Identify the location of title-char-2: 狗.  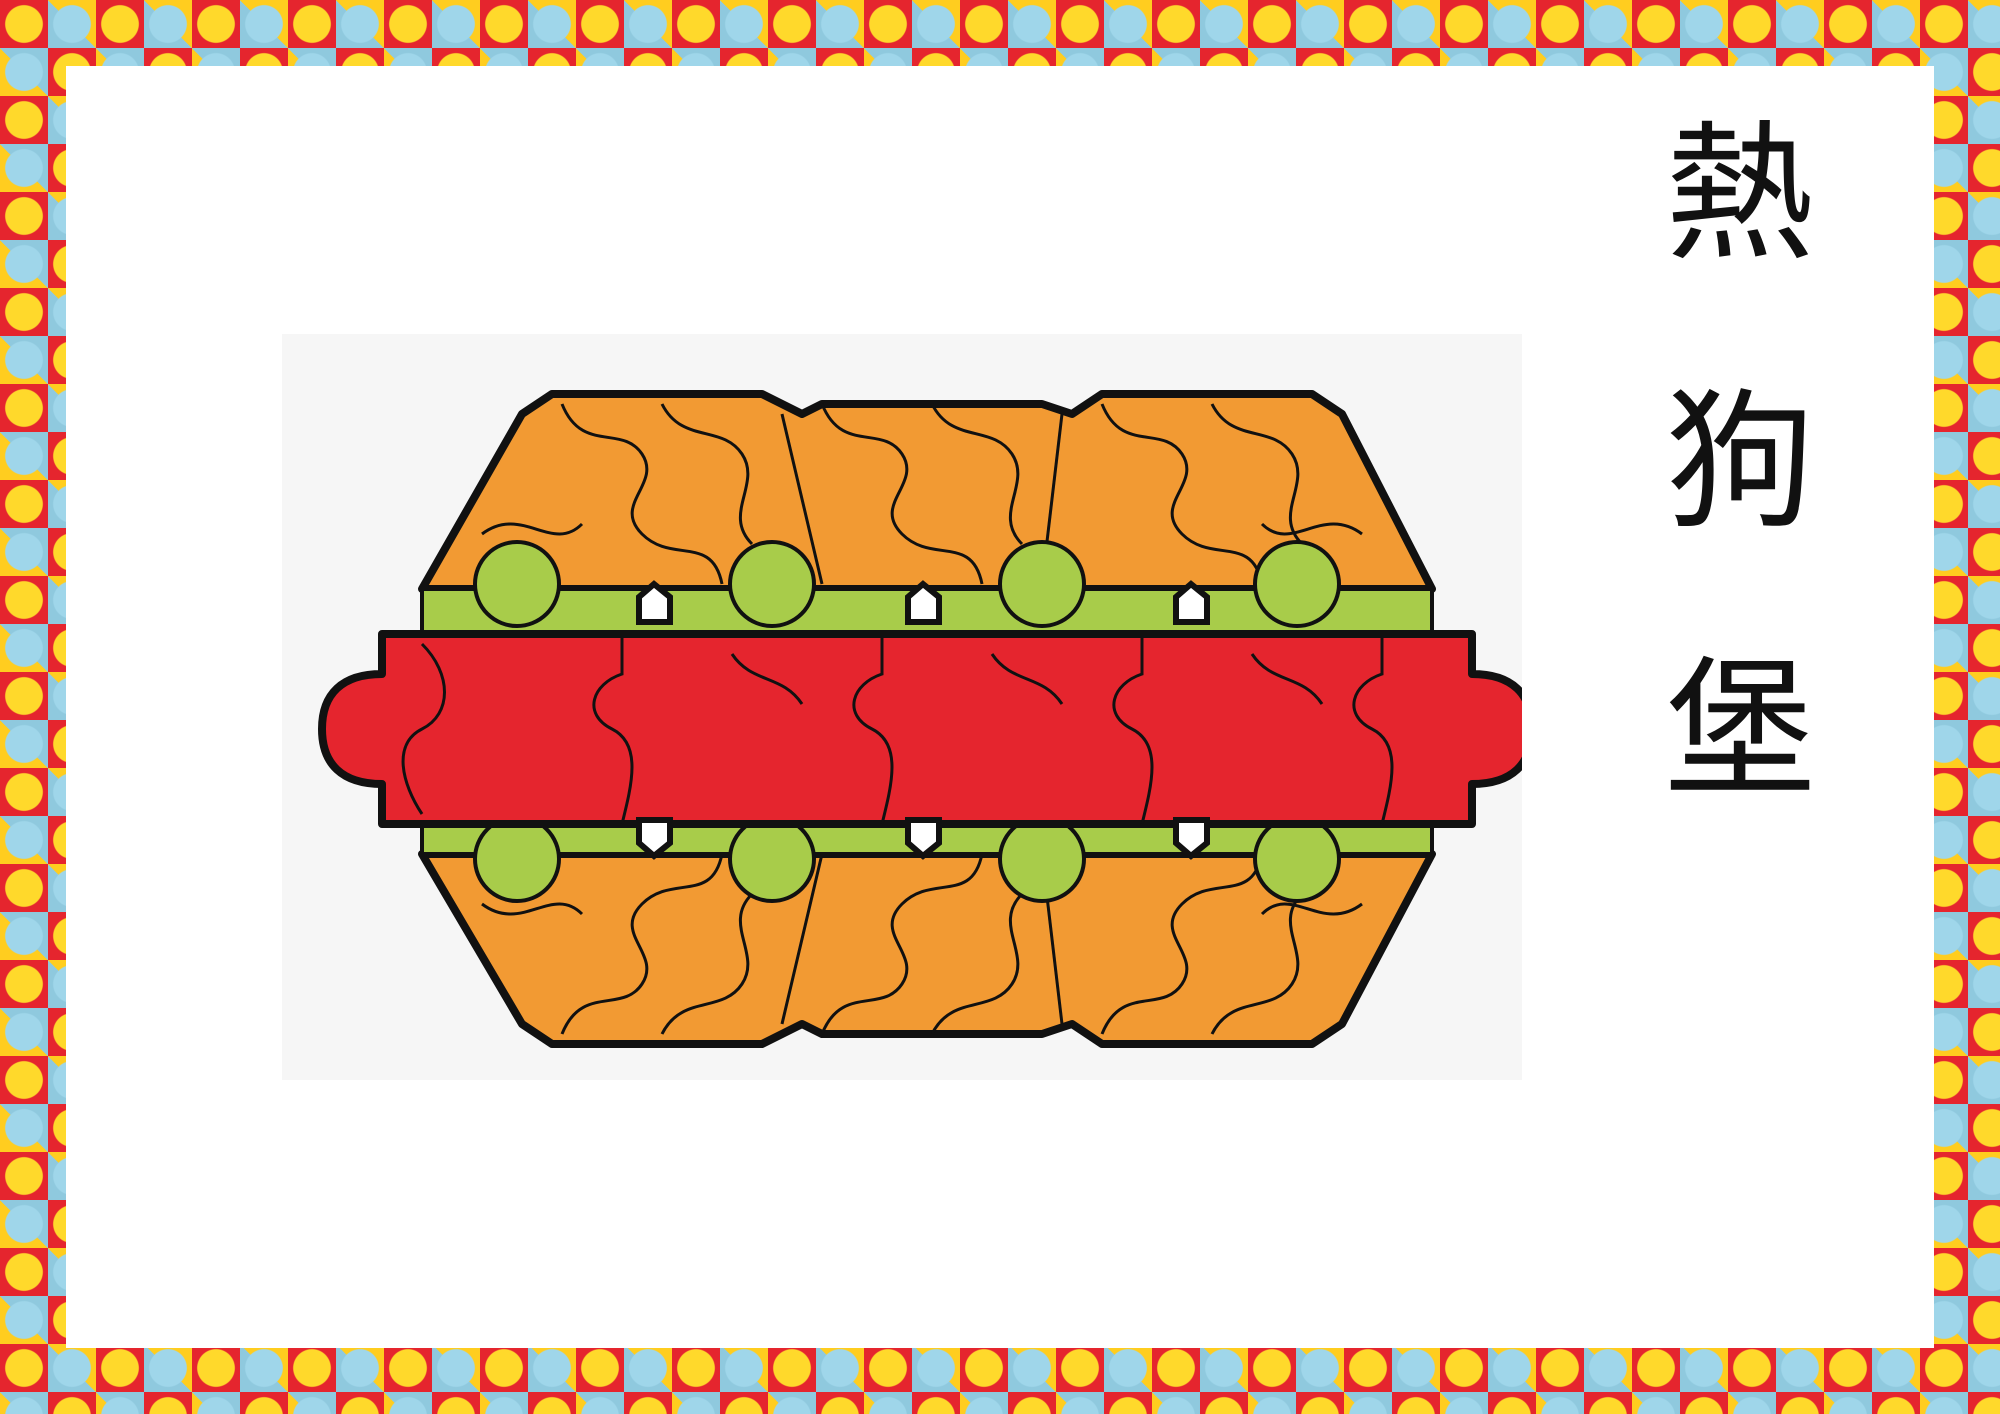
(1739, 463).